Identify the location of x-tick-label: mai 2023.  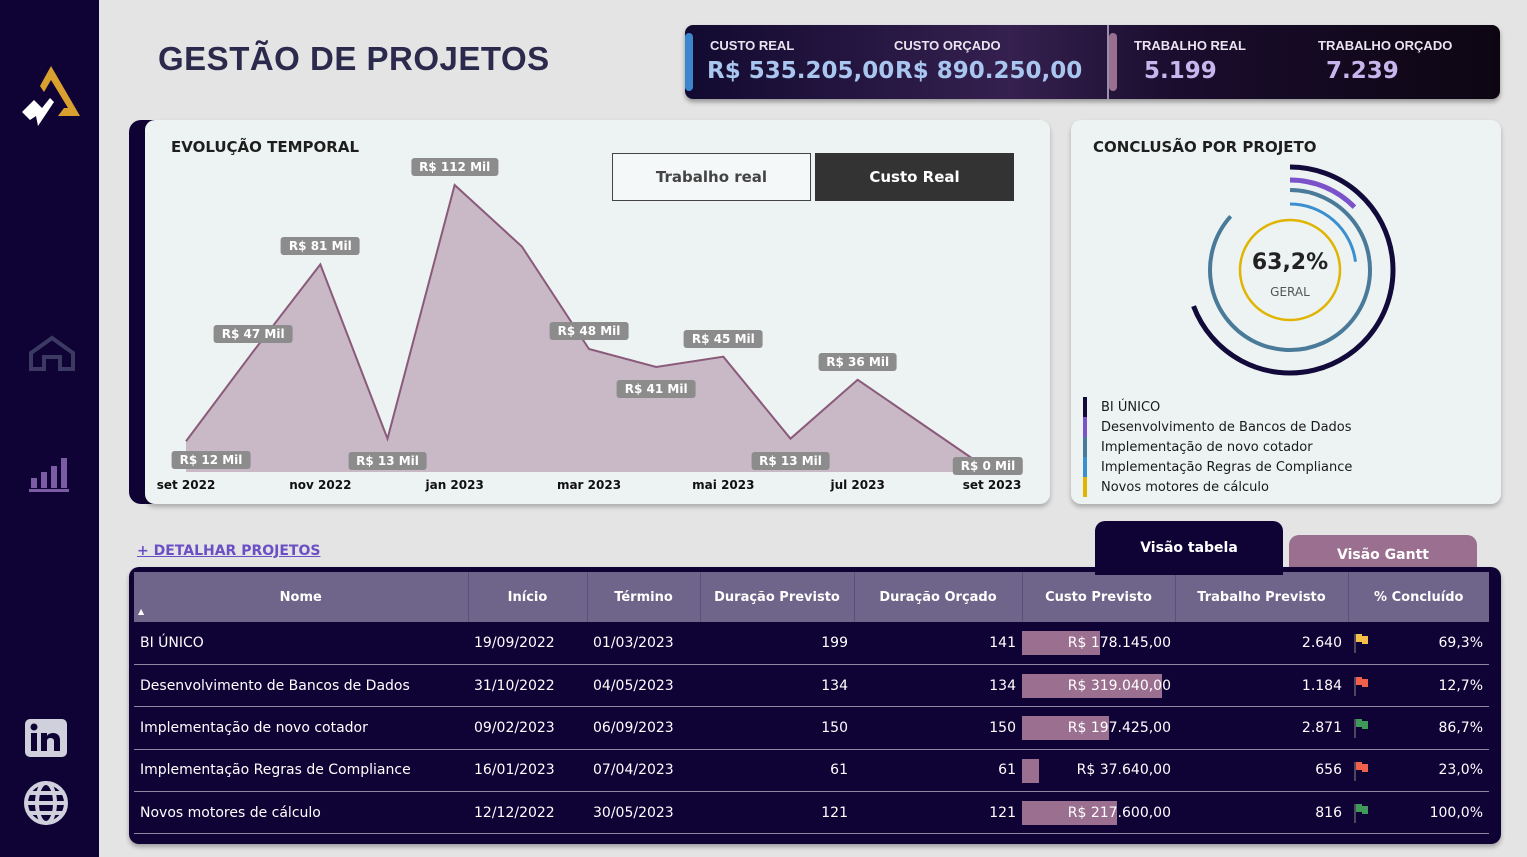
(723, 485).